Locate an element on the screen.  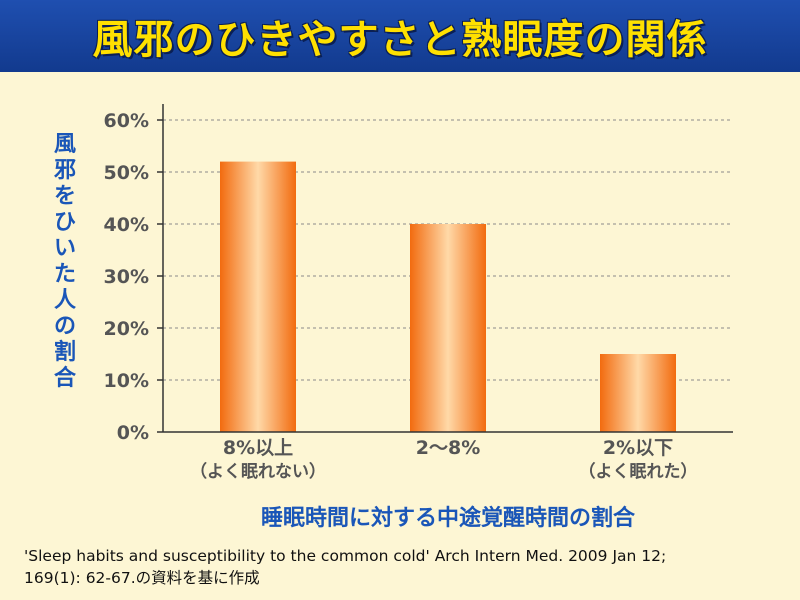
x-category-label: 8%以上 （よく眠れない） is located at coordinates (258, 460).